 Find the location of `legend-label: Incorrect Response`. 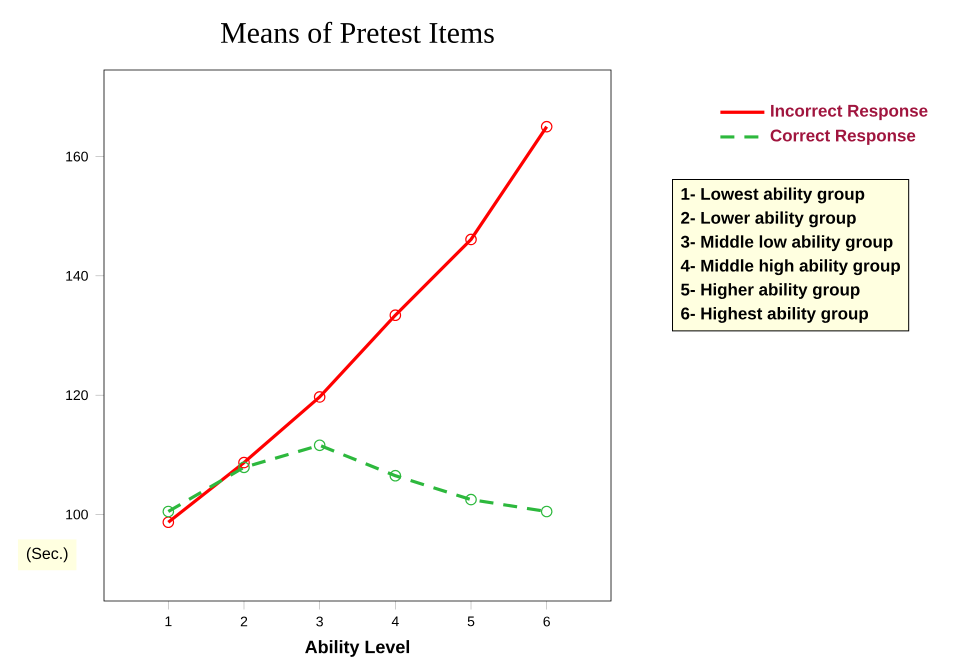

legend-label: Incorrect Response is located at coordinates (849, 112).